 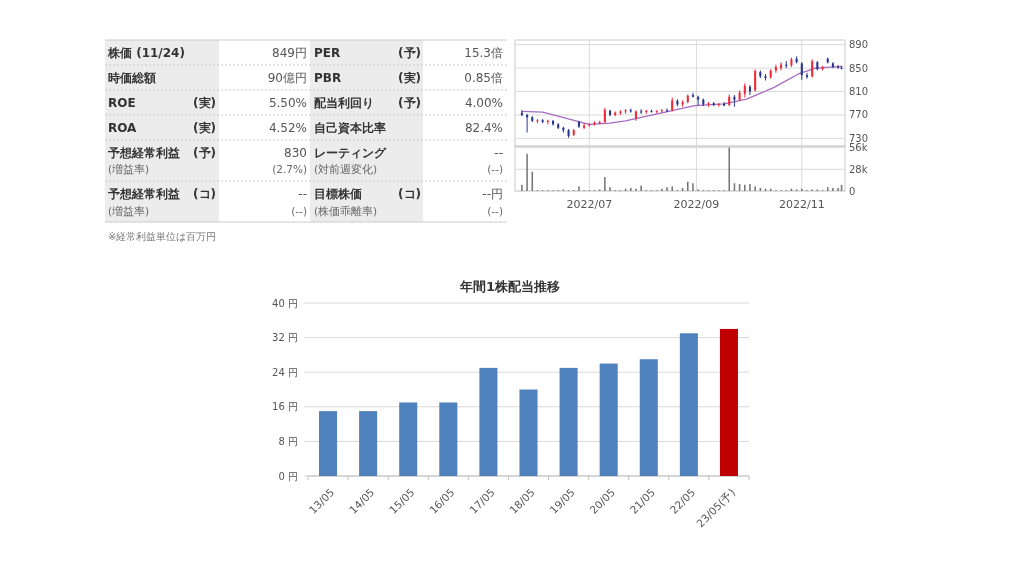 I want to click on title: 年間1株配当推移, so click(x=510, y=286).